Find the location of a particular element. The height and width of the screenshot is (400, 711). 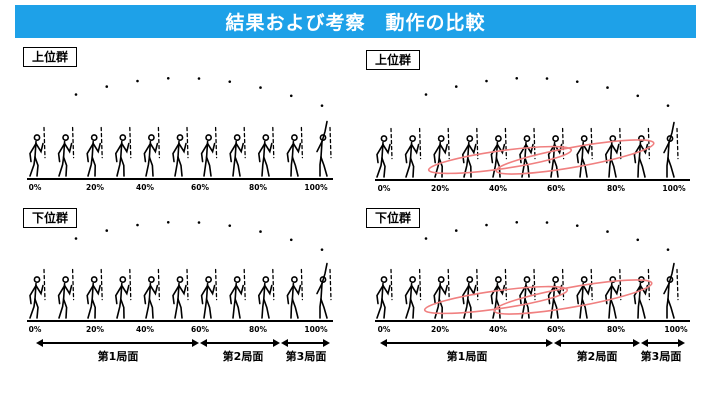

phase-arrow is located at coordinates (117, 343).